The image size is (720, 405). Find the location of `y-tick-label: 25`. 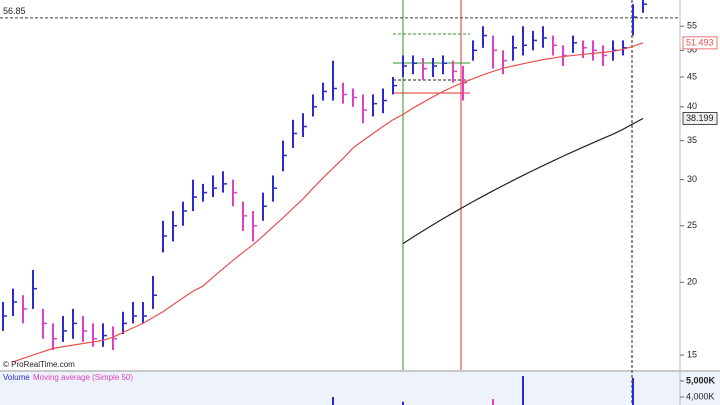

y-tick-label: 25 is located at coordinates (692, 225).